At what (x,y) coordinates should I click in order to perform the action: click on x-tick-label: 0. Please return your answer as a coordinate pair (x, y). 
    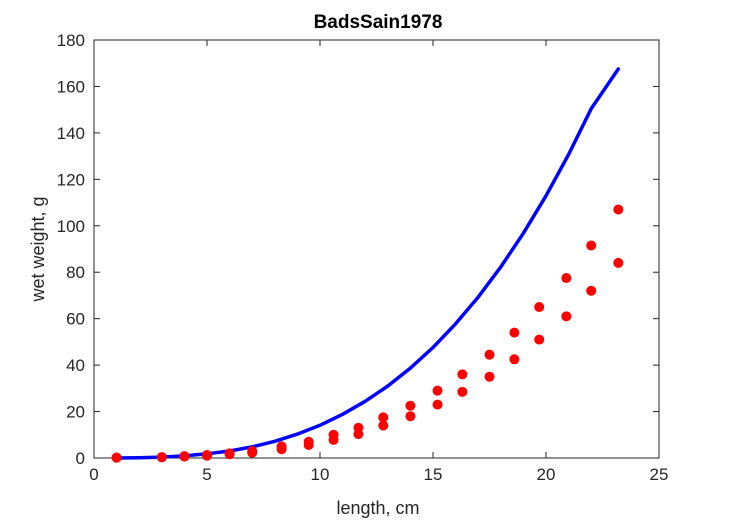
    Looking at the image, I should click on (93, 474).